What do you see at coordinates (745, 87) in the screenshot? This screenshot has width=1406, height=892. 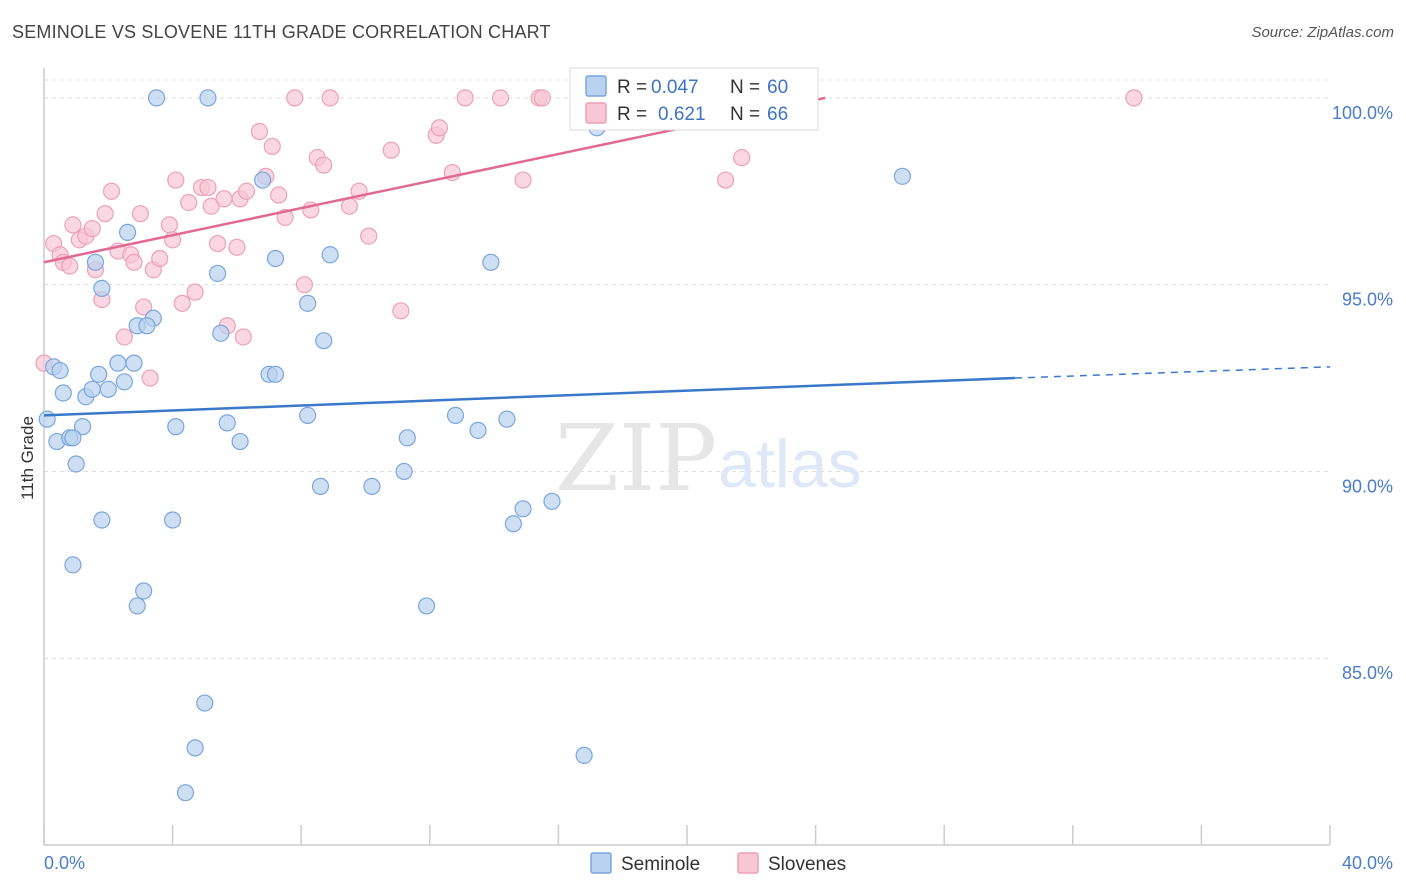 I see `legend-n-label-seminole: N =` at bounding box center [745, 87].